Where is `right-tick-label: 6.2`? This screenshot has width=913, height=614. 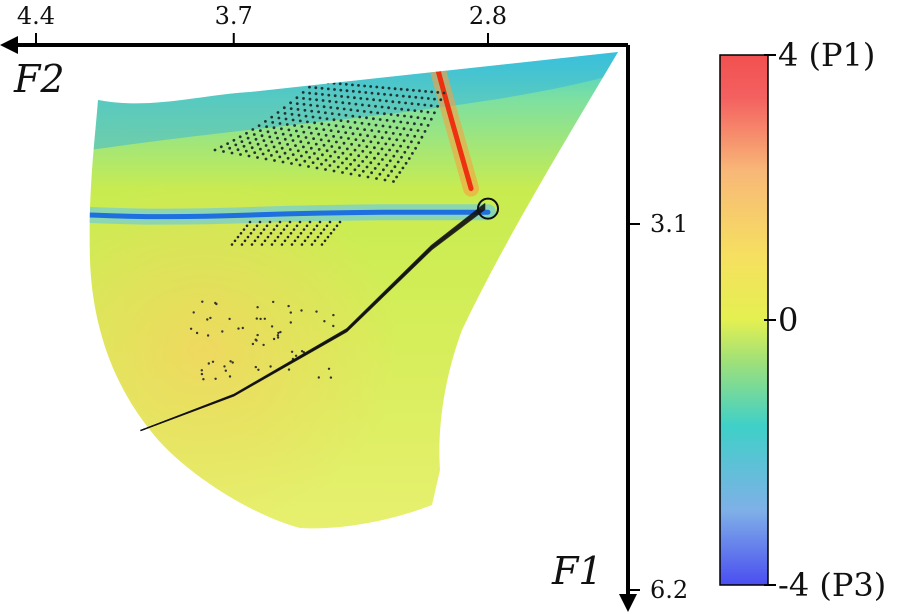 right-tick-label: 6.2 is located at coordinates (669, 590).